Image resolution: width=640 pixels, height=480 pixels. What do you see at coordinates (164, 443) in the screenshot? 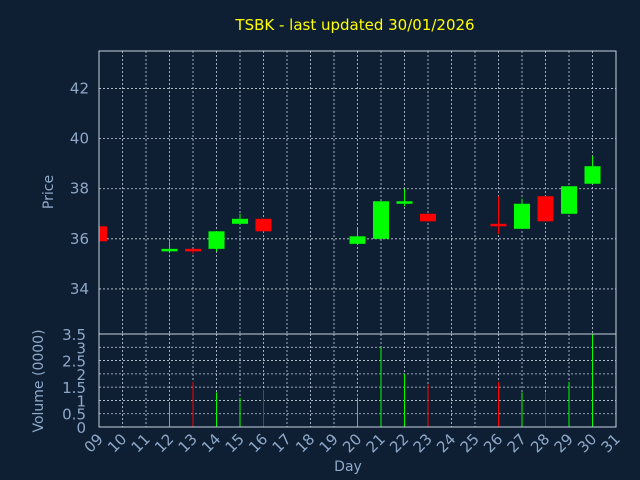
I see `x-tick-label: 12` at bounding box center [164, 443].